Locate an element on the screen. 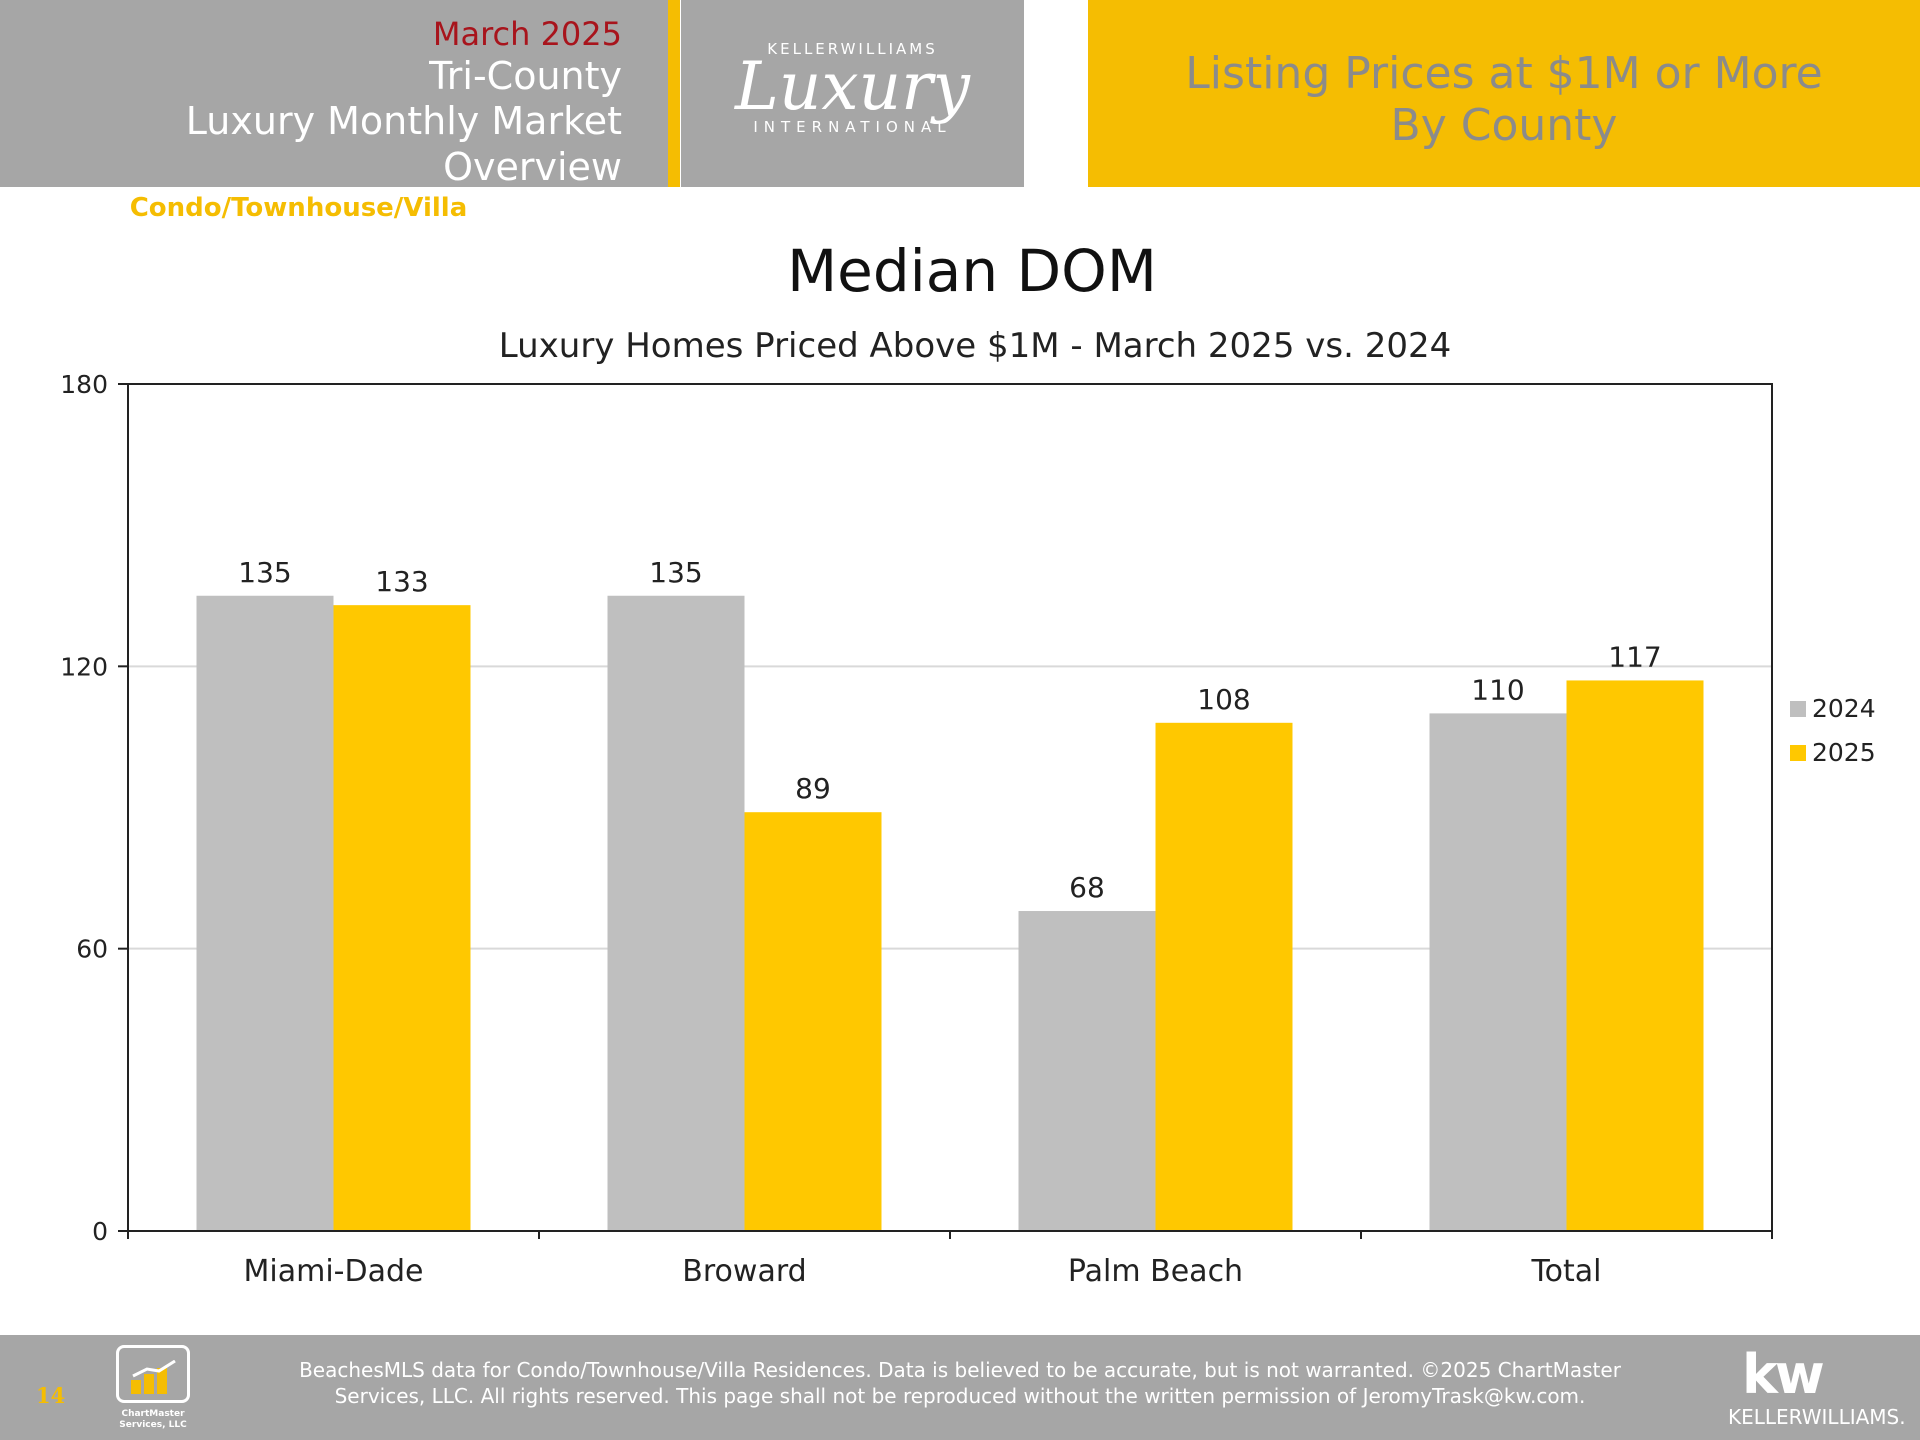 The width and height of the screenshot is (1920, 1440). logo-name-line2: Services, LLC is located at coordinates (153, 1425).